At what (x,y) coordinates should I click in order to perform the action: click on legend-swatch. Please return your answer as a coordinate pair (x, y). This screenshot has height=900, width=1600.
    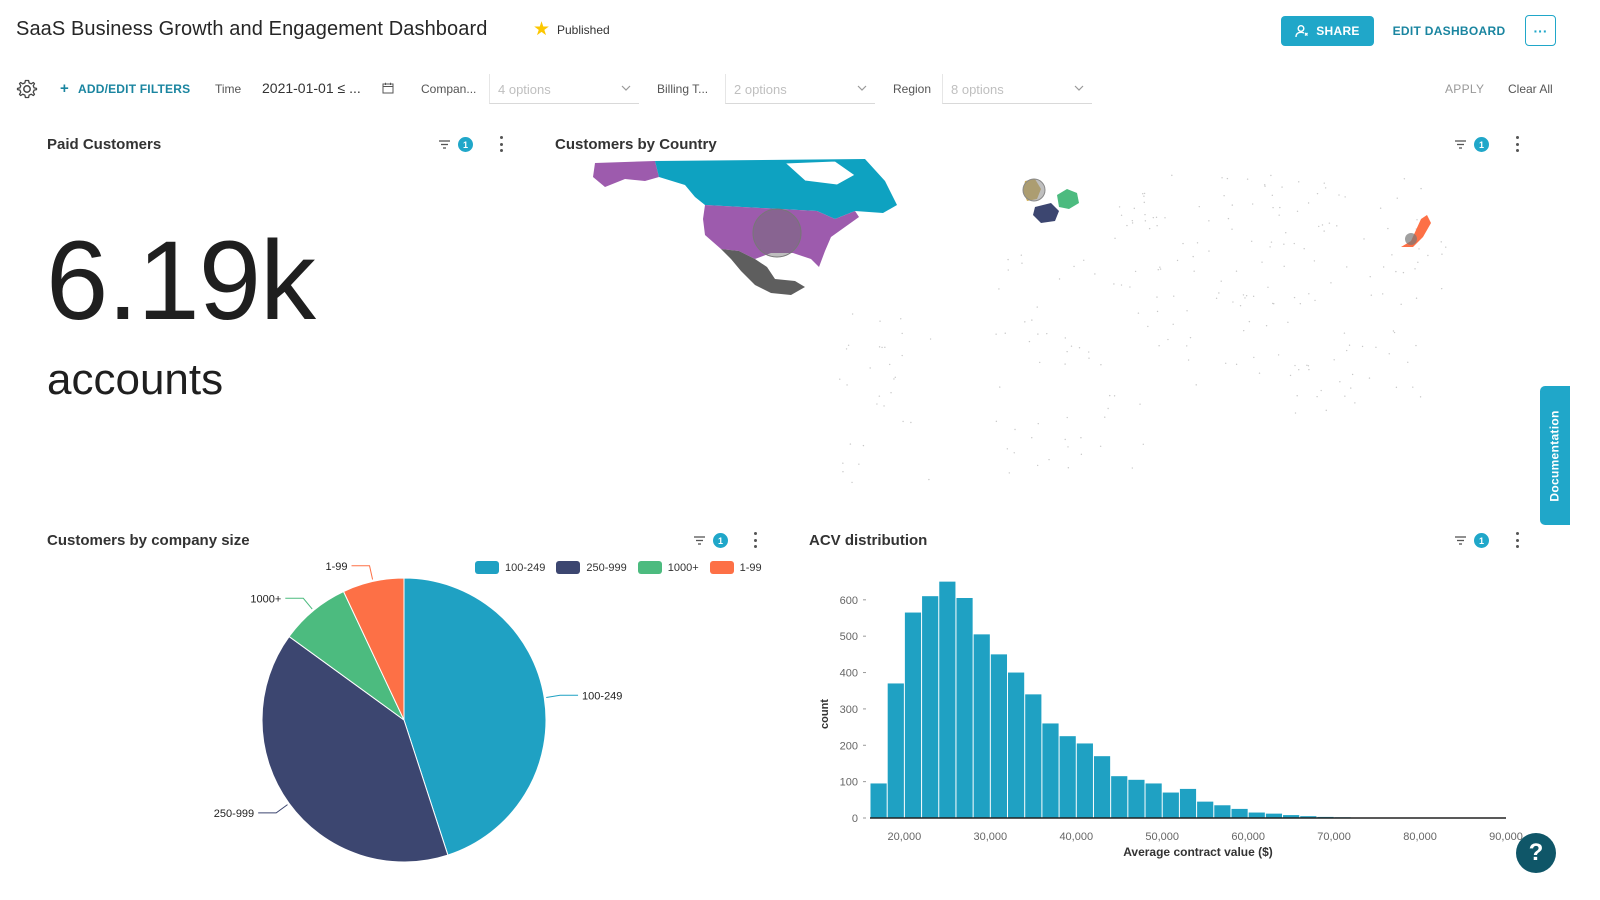
    Looking at the image, I should click on (721, 567).